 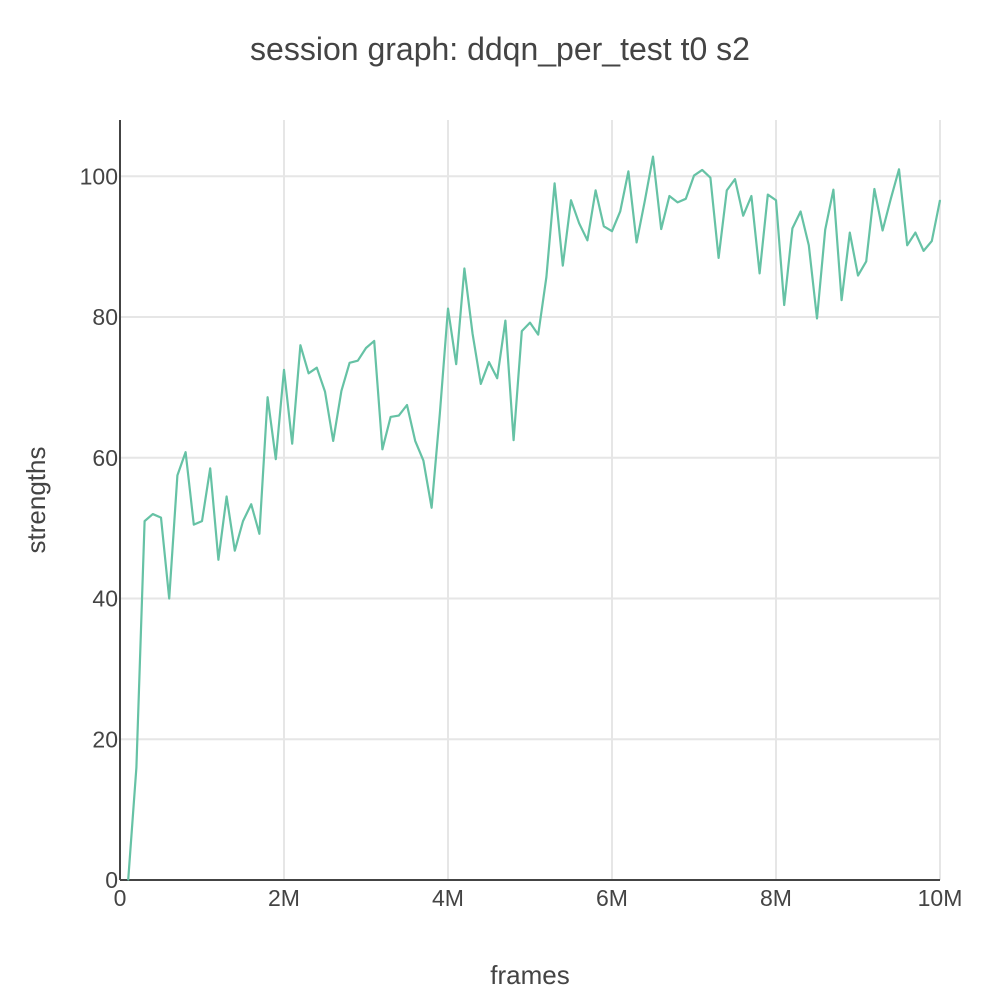 What do you see at coordinates (529, 975) in the screenshot?
I see `x-axis-title: frames` at bounding box center [529, 975].